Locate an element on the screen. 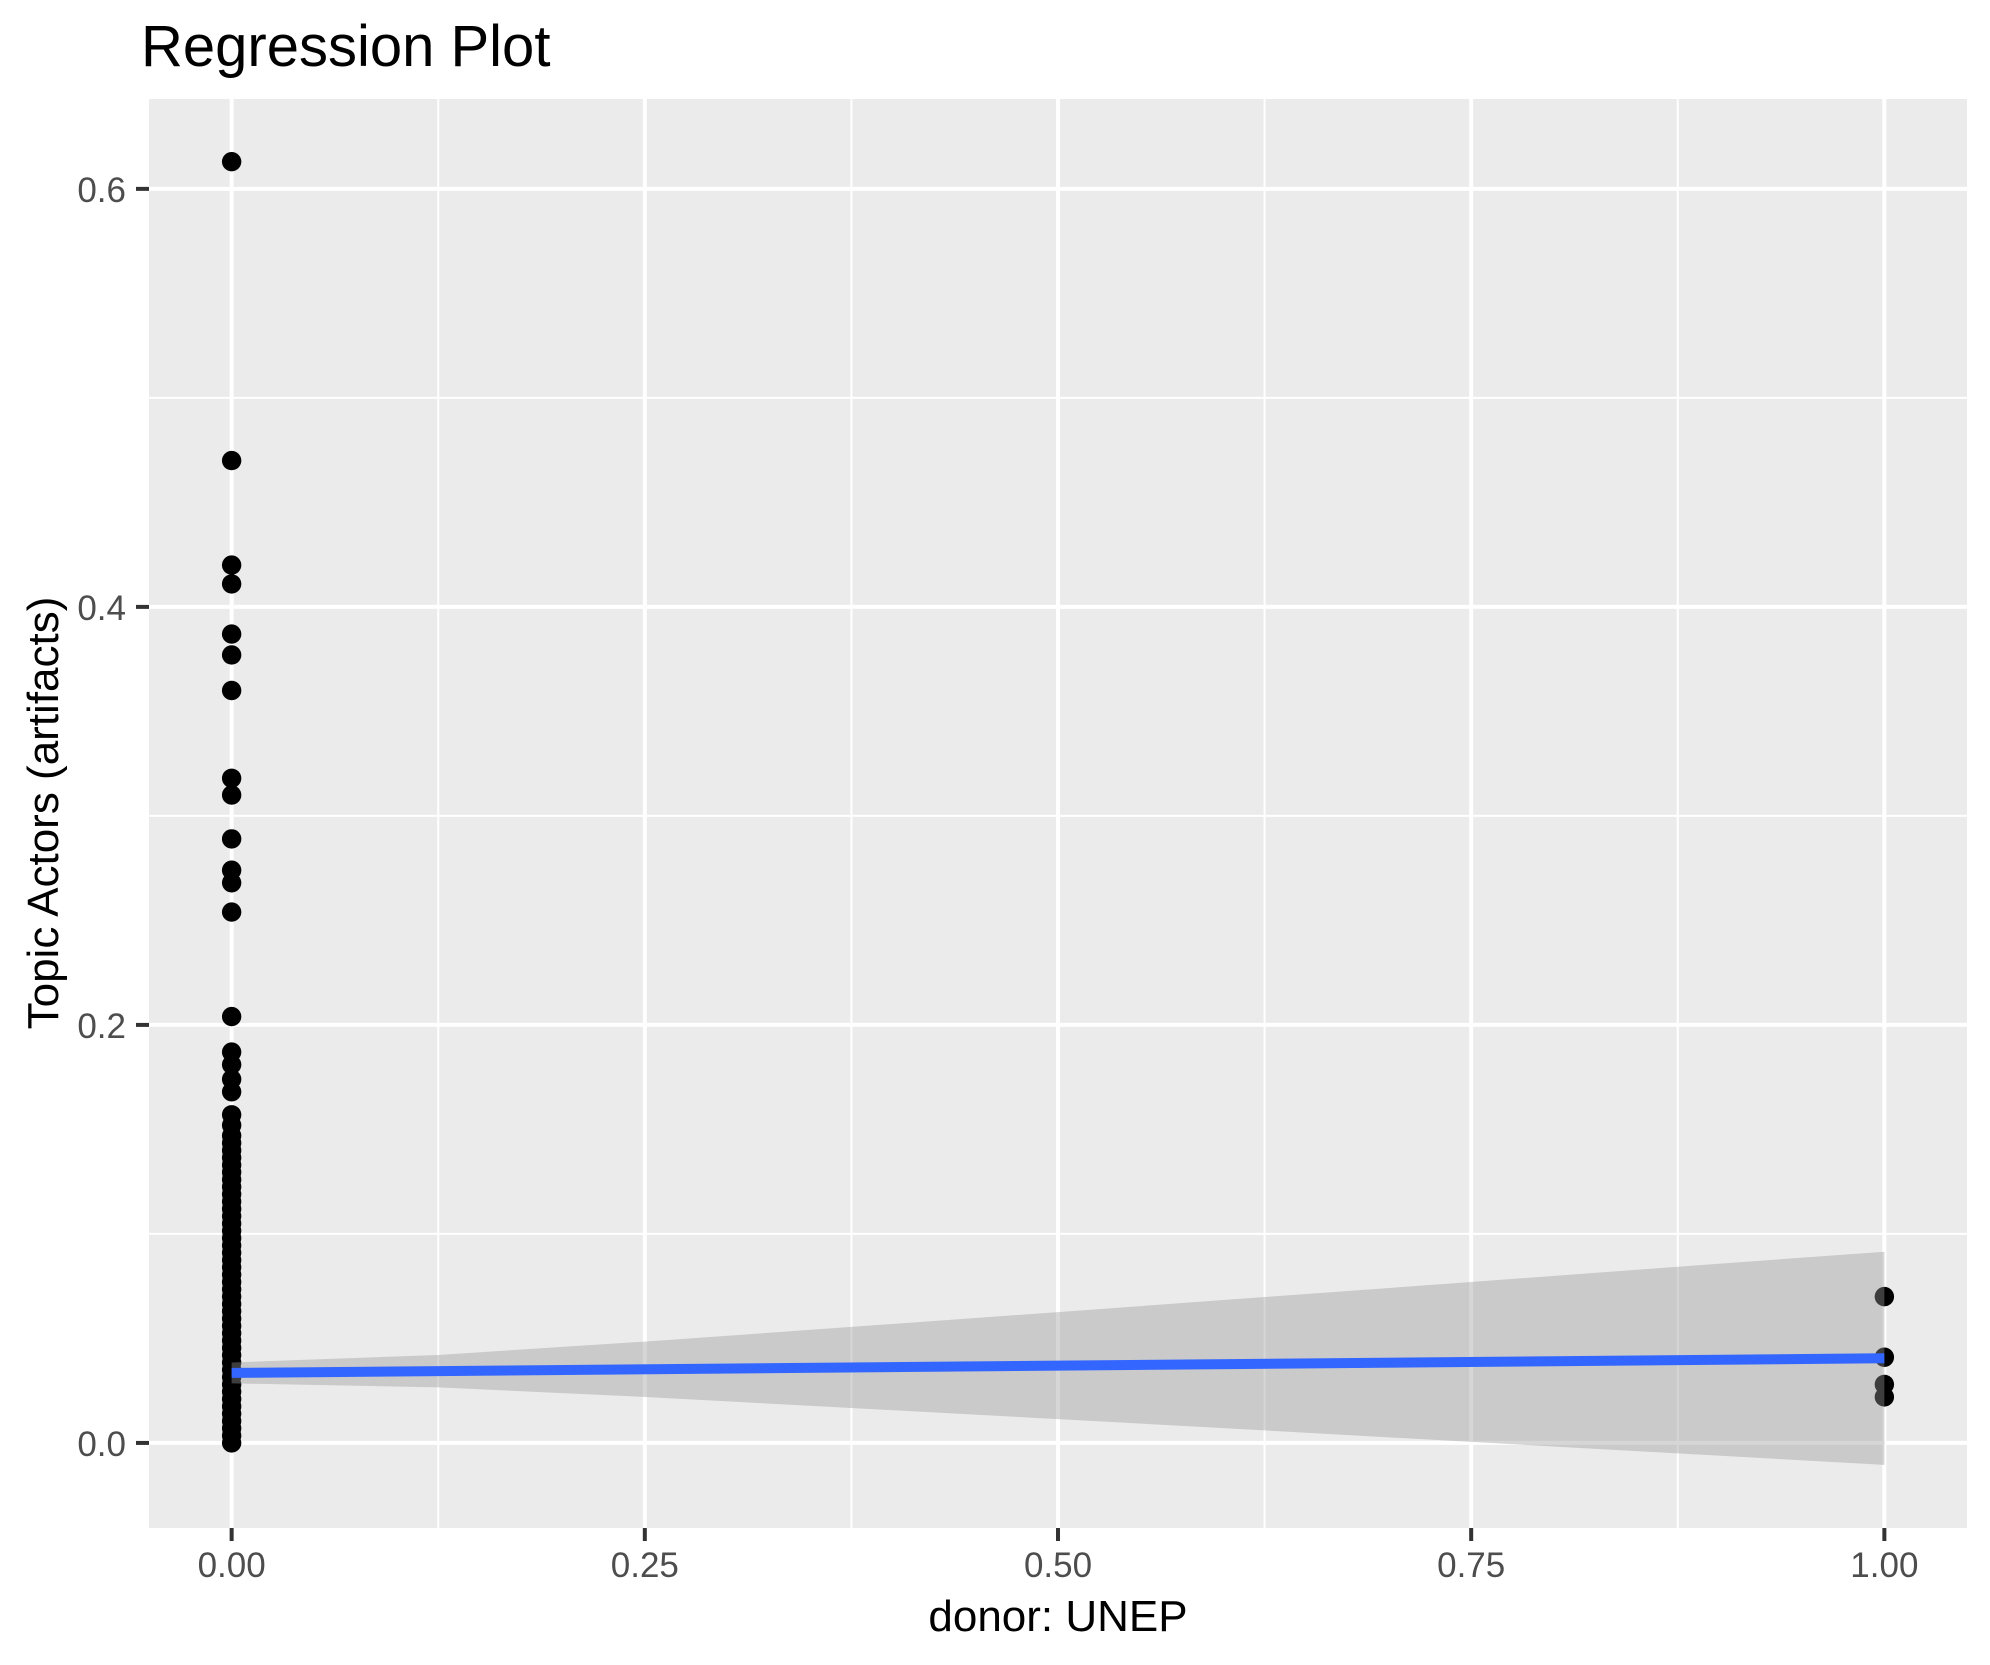 This screenshot has width=1990, height=1665. x-tick-label: 0.50 is located at coordinates (1058, 1565).